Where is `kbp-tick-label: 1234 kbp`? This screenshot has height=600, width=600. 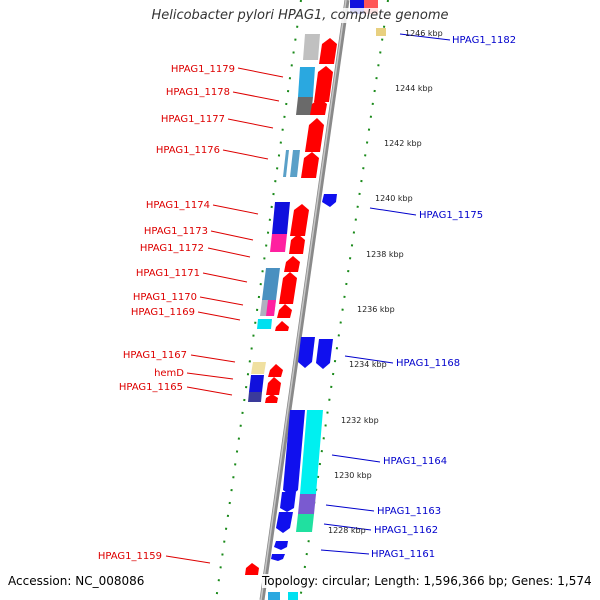 kbp-tick-label: 1234 kbp is located at coordinates (368, 364).